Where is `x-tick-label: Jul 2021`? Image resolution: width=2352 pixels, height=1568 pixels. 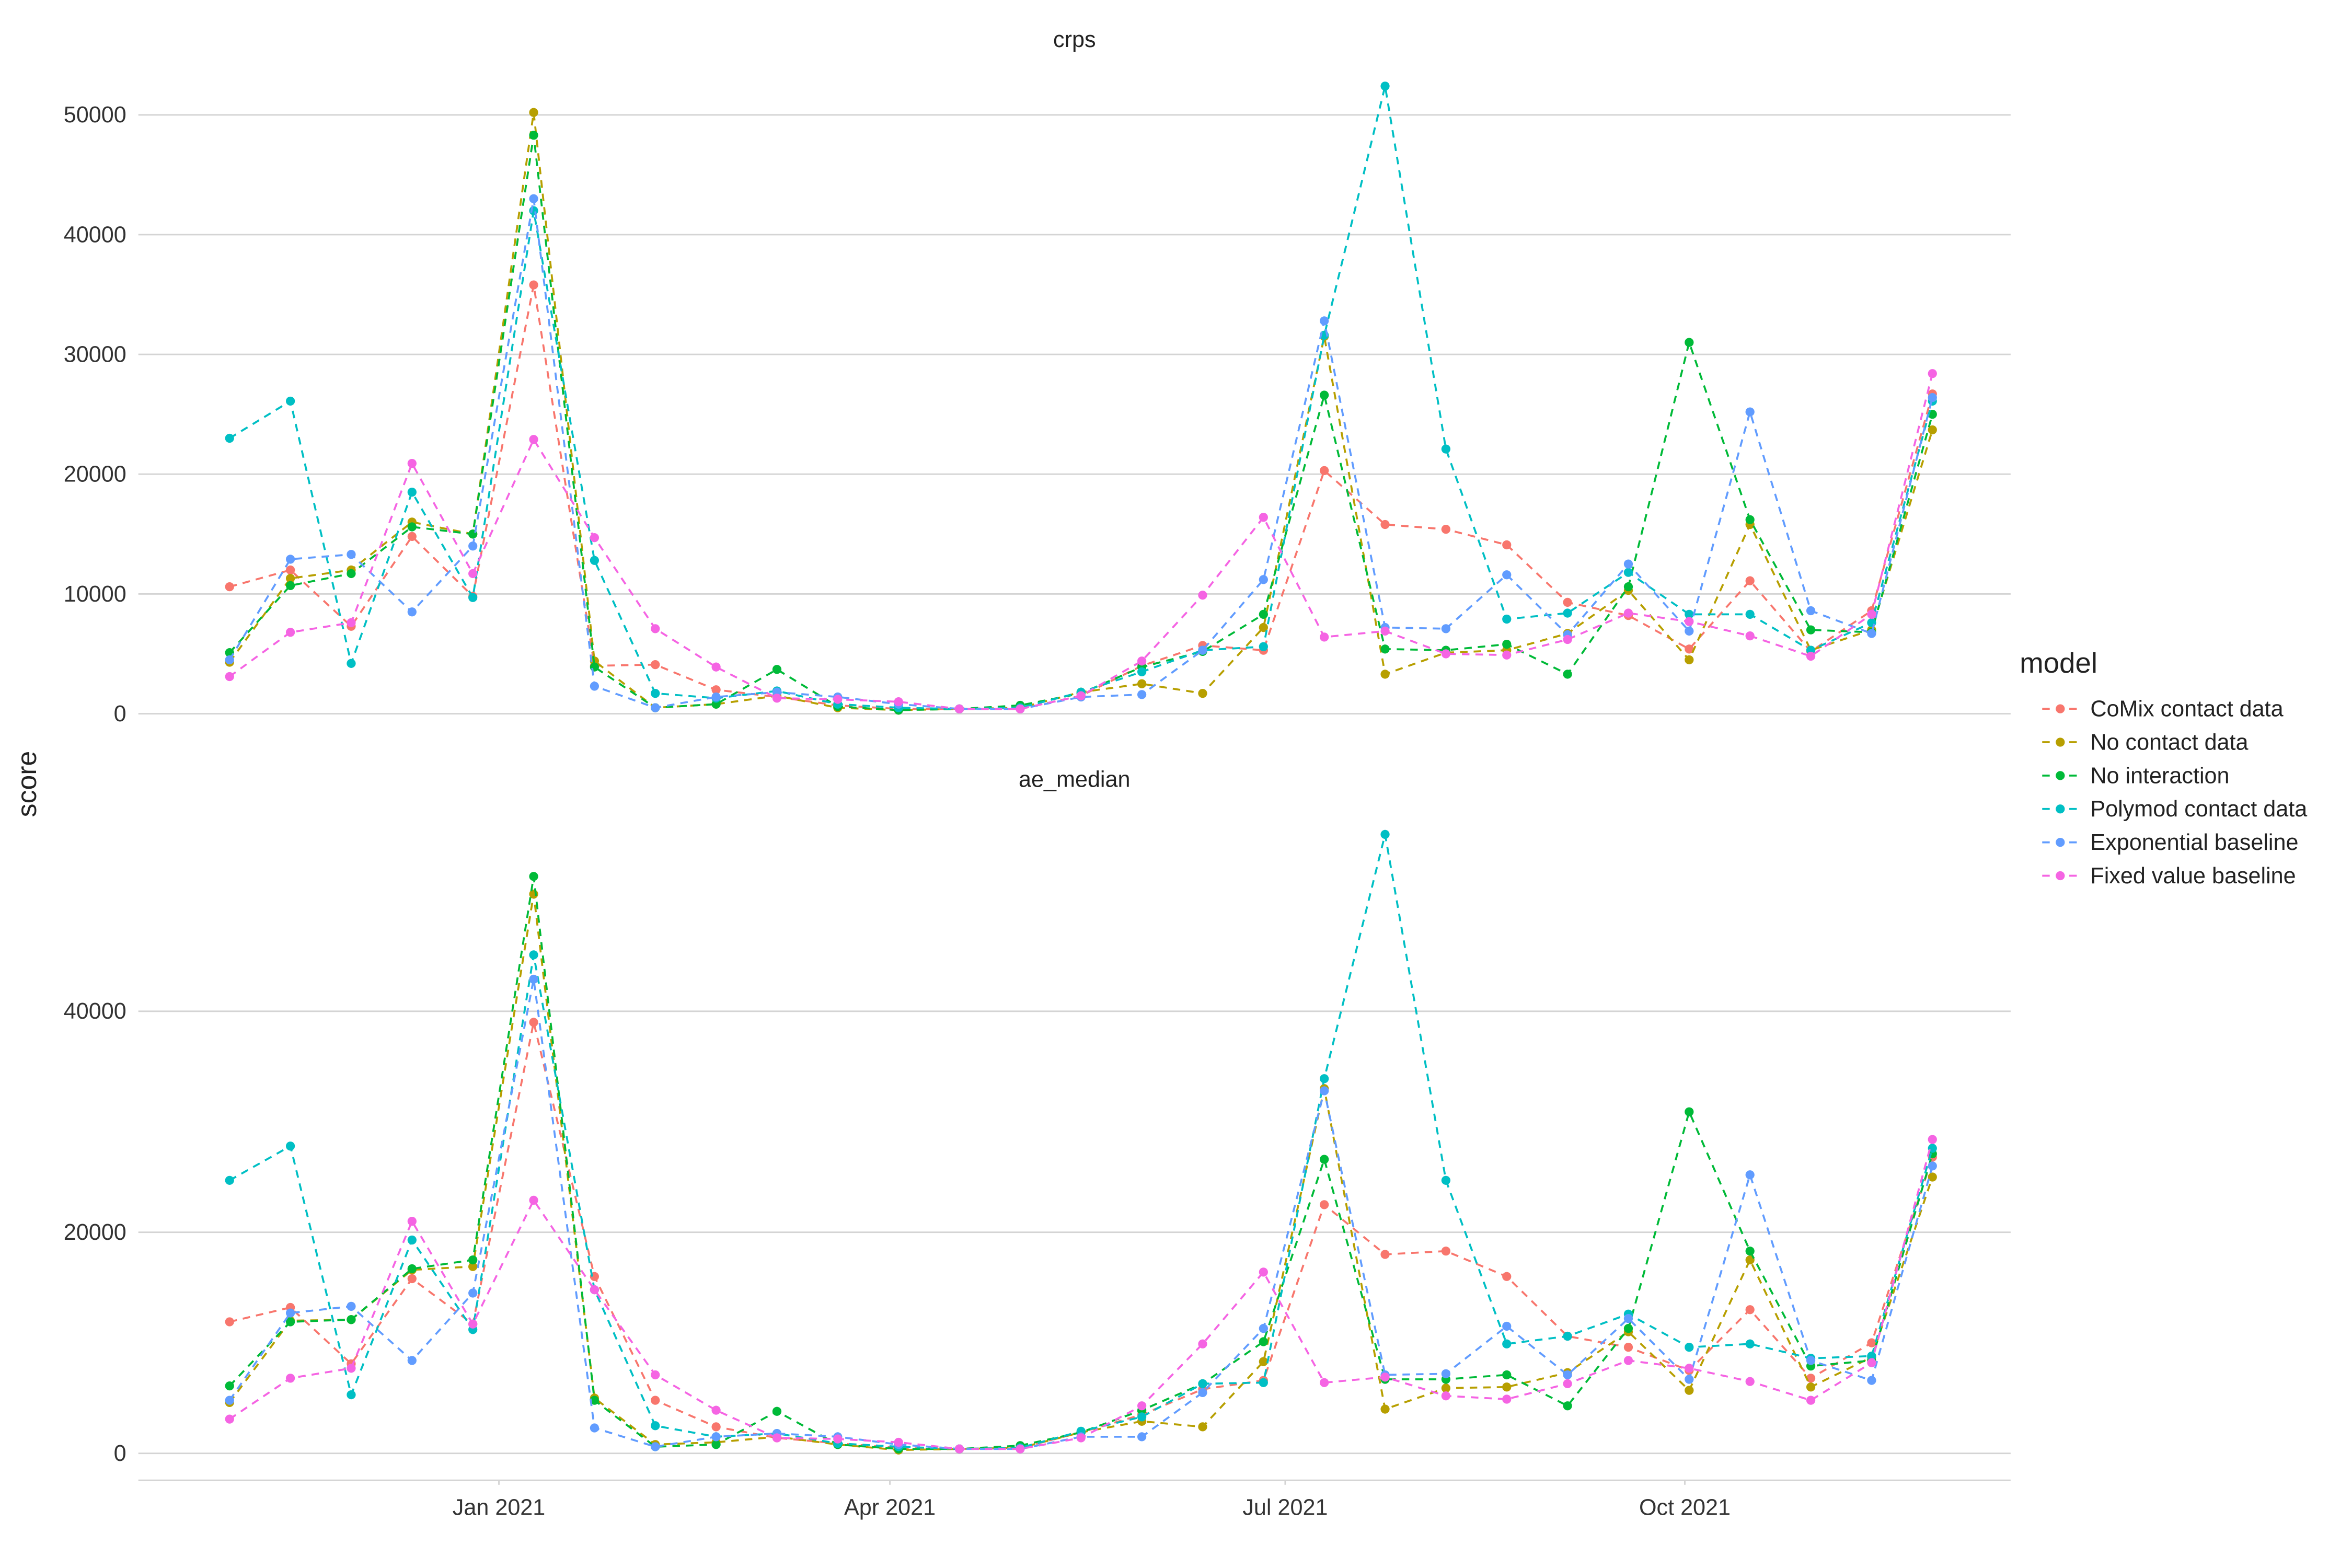
x-tick-label: Jul 2021 is located at coordinates (1285, 1507).